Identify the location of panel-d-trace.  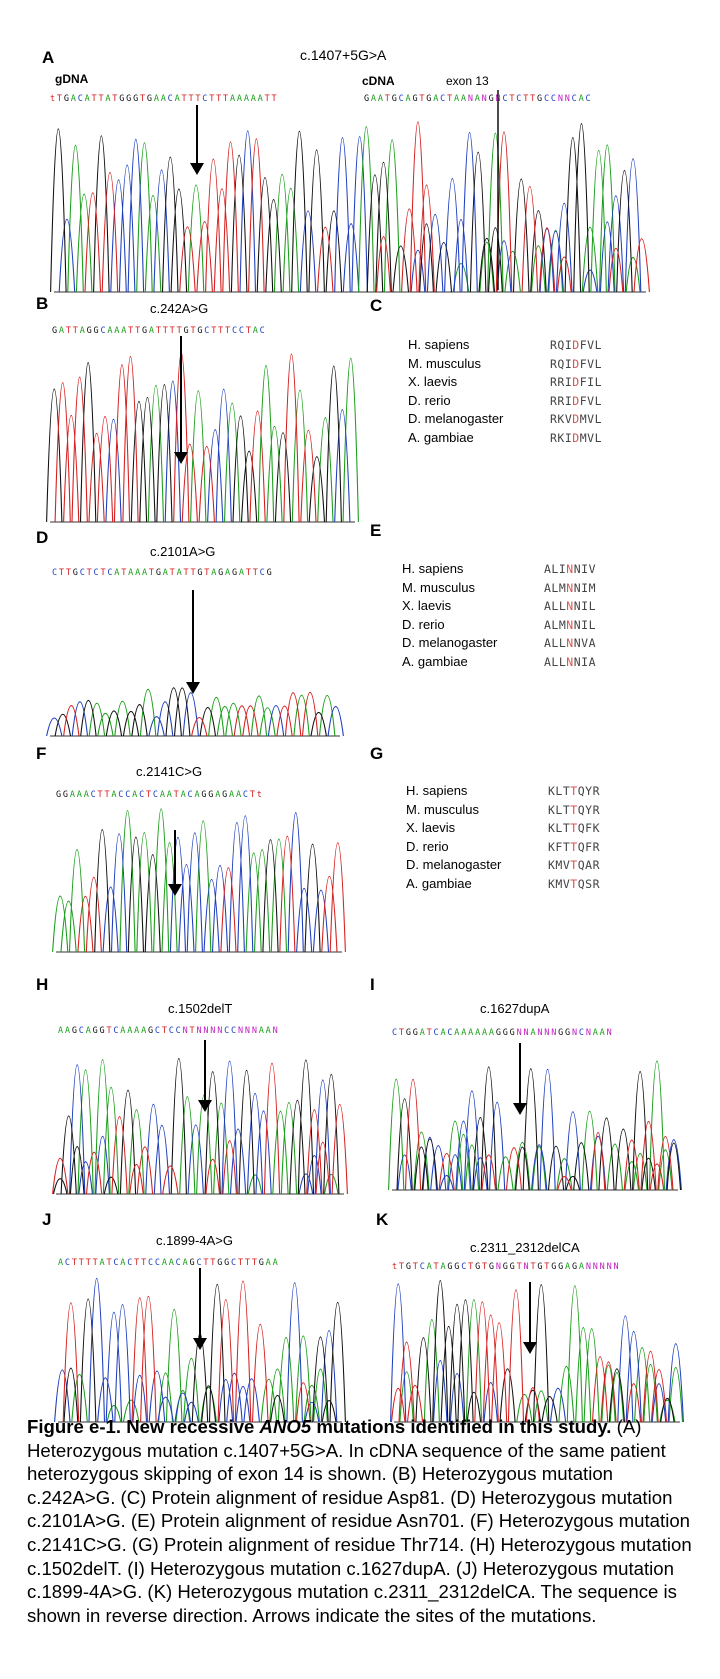
(195, 712).